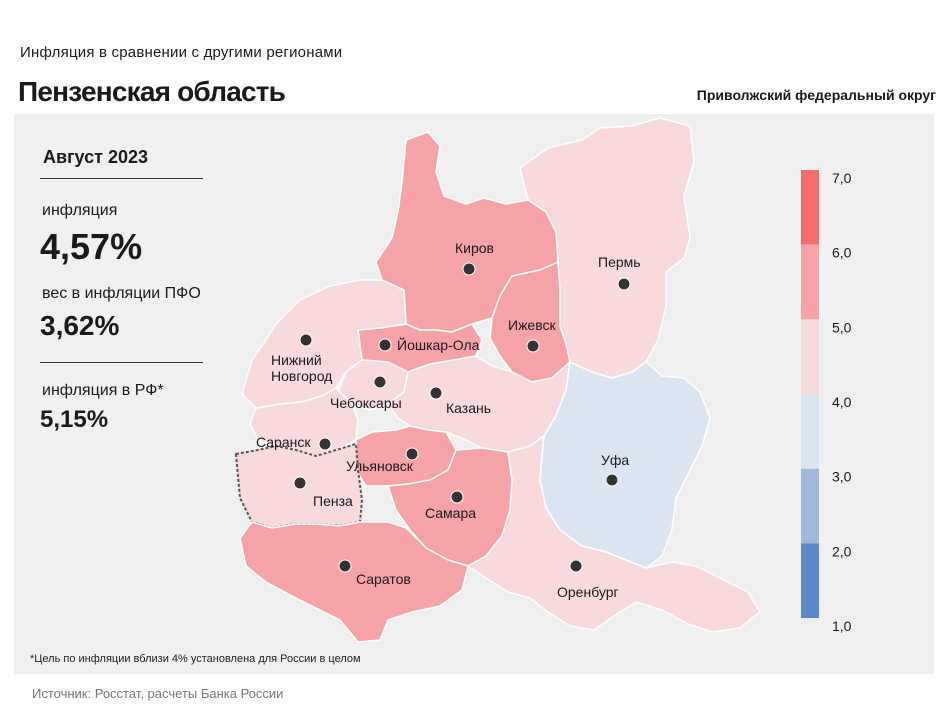 The height and width of the screenshot is (713, 950). I want to click on legend-tick-1: 6,0, so click(842, 253).